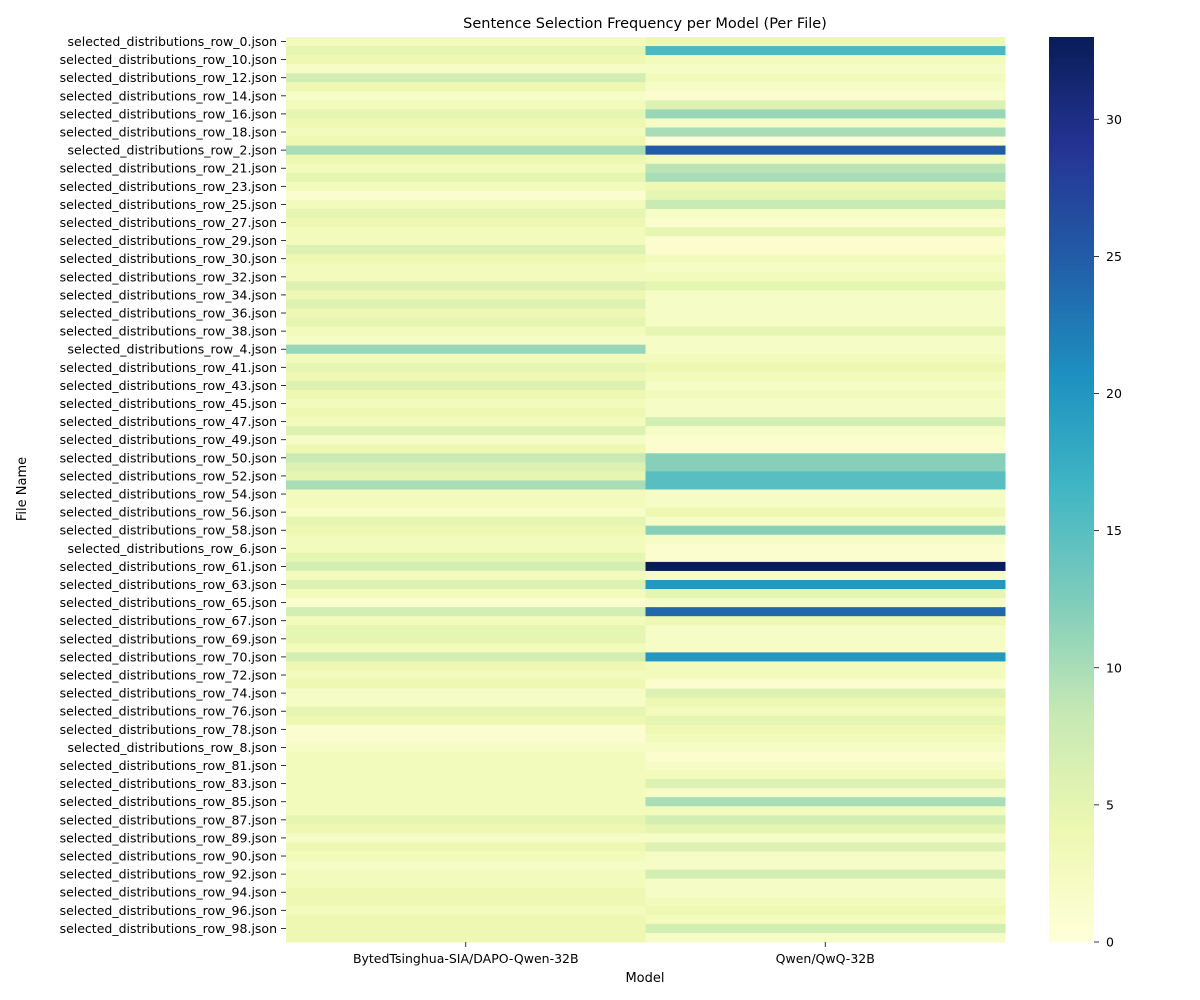 This screenshot has width=1200, height=1000. What do you see at coordinates (168, 475) in the screenshot?
I see `y-tick-label: selected_distributions_row_52.json` at bounding box center [168, 475].